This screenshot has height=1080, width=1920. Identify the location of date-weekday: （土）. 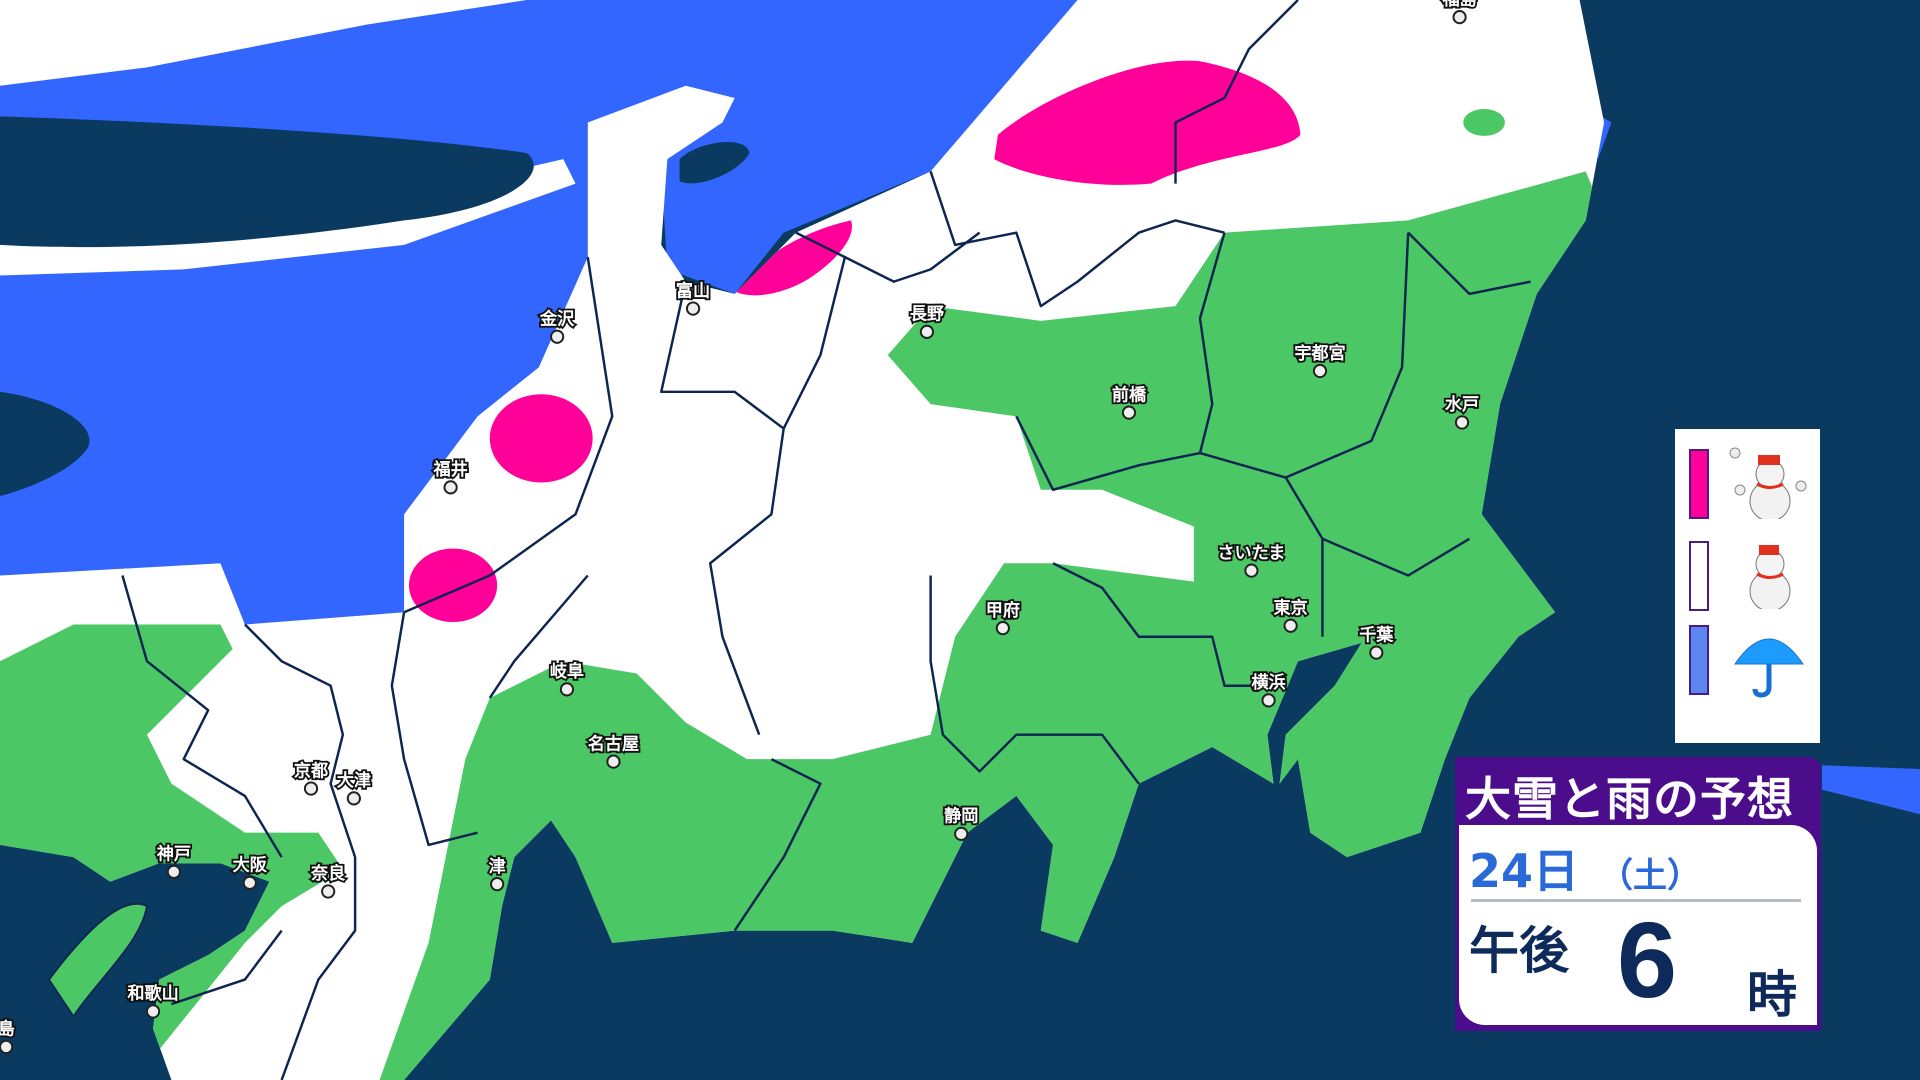
(1650, 876).